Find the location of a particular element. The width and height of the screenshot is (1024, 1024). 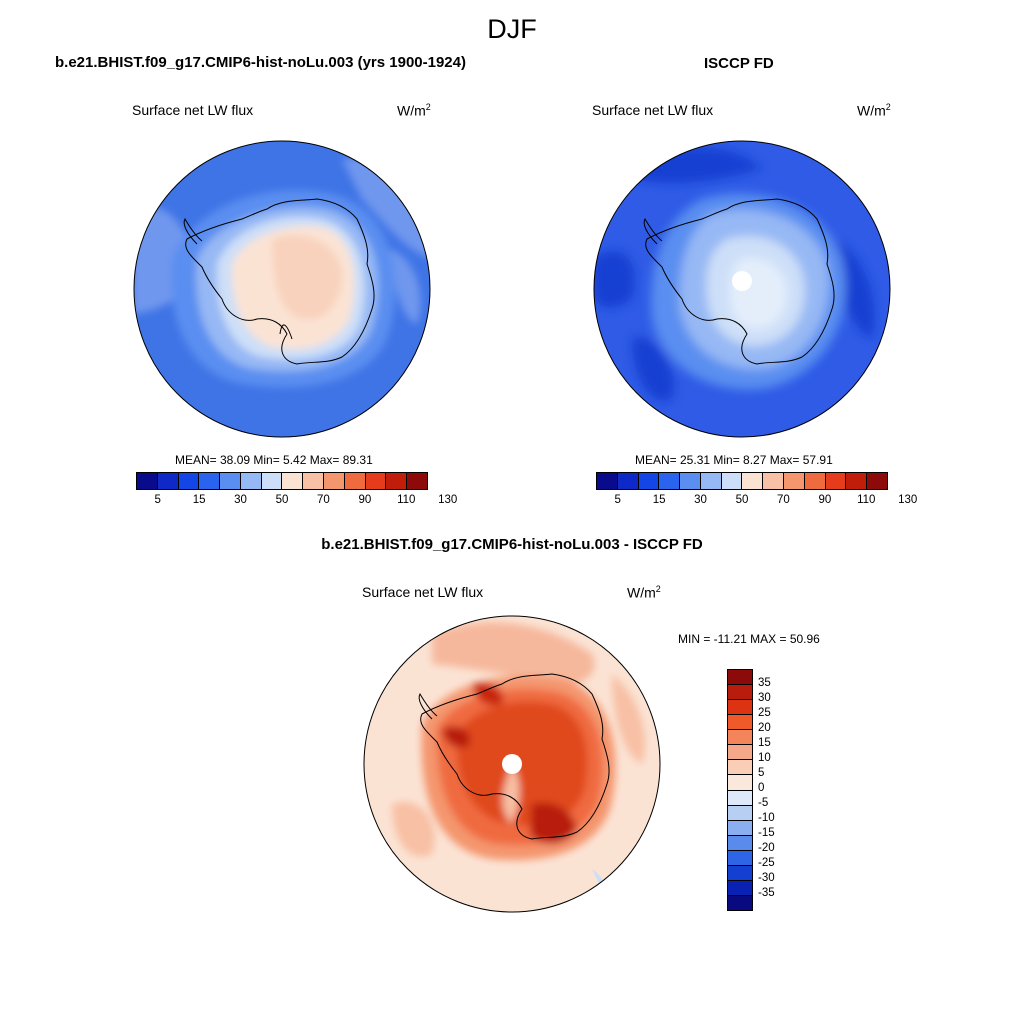

colorbar-tick-label: -5 is located at coordinates (763, 803).